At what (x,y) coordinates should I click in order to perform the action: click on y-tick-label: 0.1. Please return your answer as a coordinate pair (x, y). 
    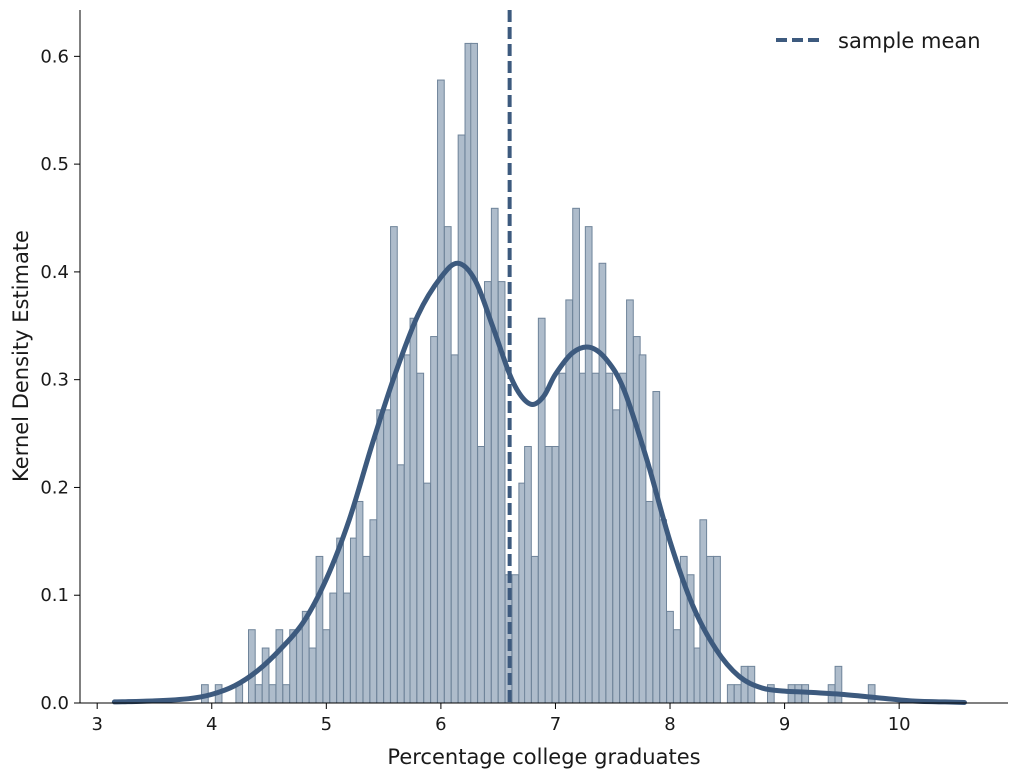
    Looking at the image, I should click on (54, 595).